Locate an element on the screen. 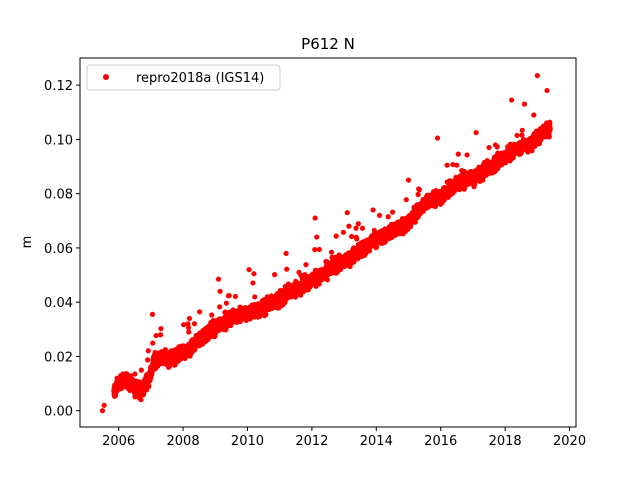  y-tick-label: 0.10 is located at coordinates (58, 140).